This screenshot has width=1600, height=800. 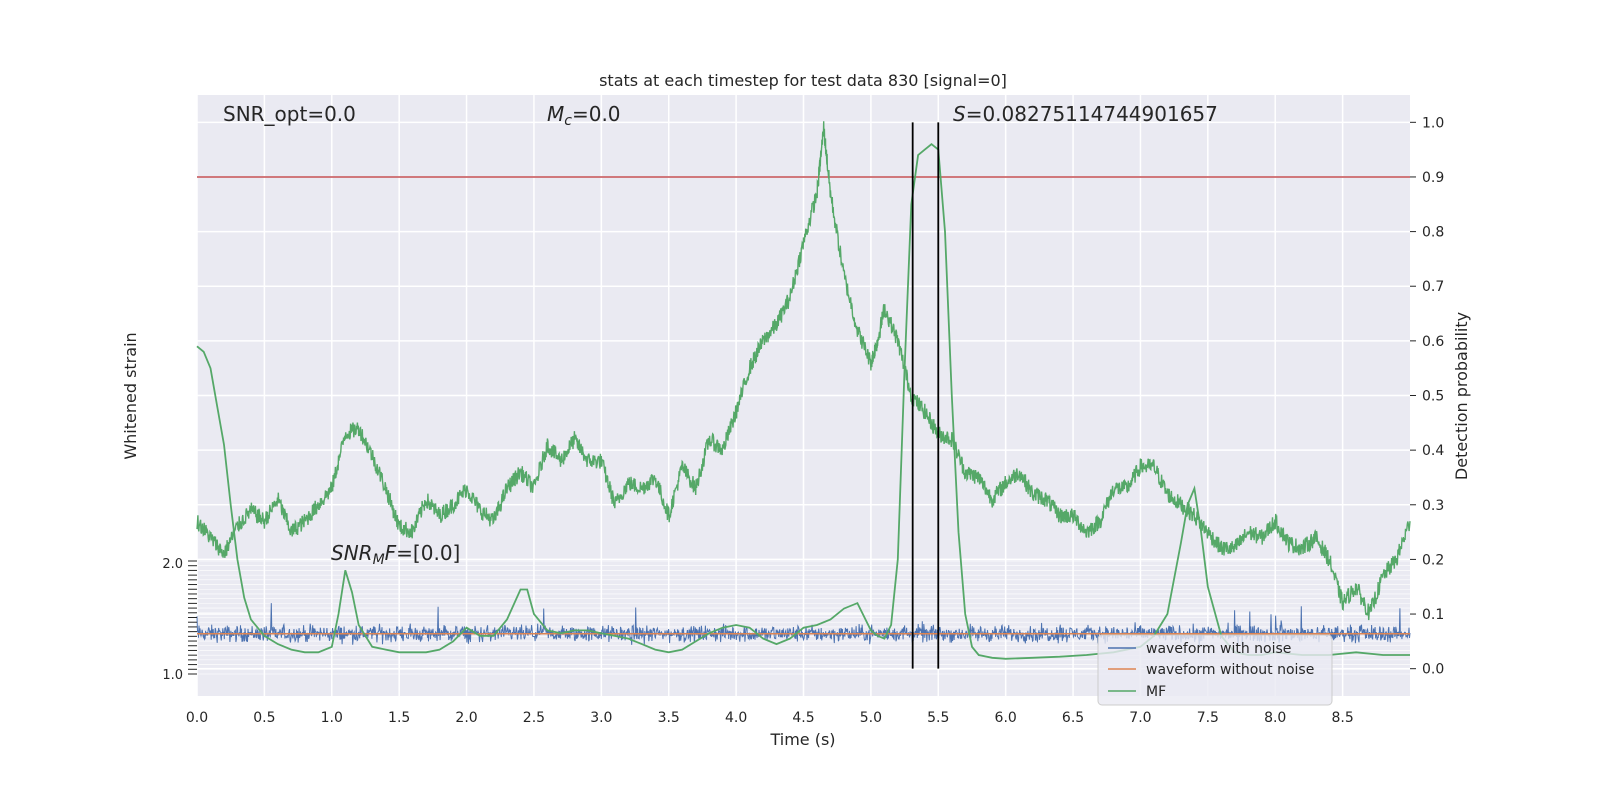 What do you see at coordinates (1092, 114) in the screenshot?
I see `s-value: =0.08275114744901657` at bounding box center [1092, 114].